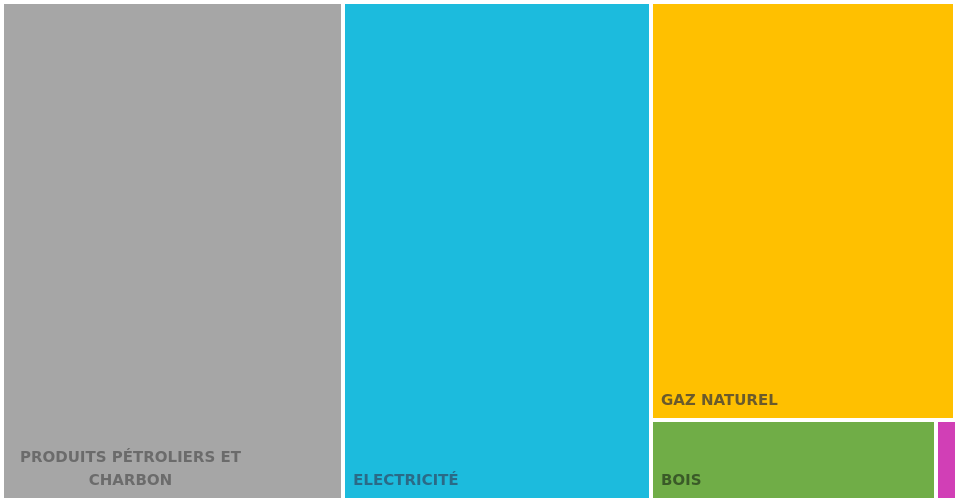 The image size is (961, 502). I want to click on treemap-label-bois: Bois, so click(681, 479).